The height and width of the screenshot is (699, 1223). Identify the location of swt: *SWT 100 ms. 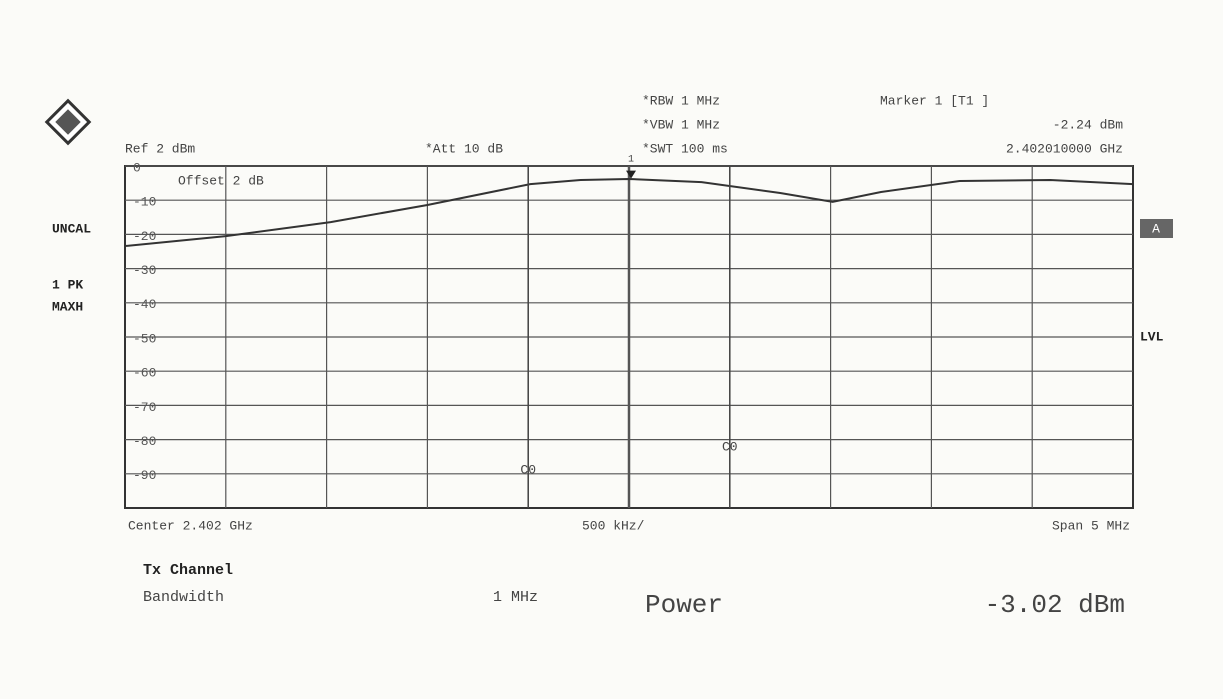
(685, 148).